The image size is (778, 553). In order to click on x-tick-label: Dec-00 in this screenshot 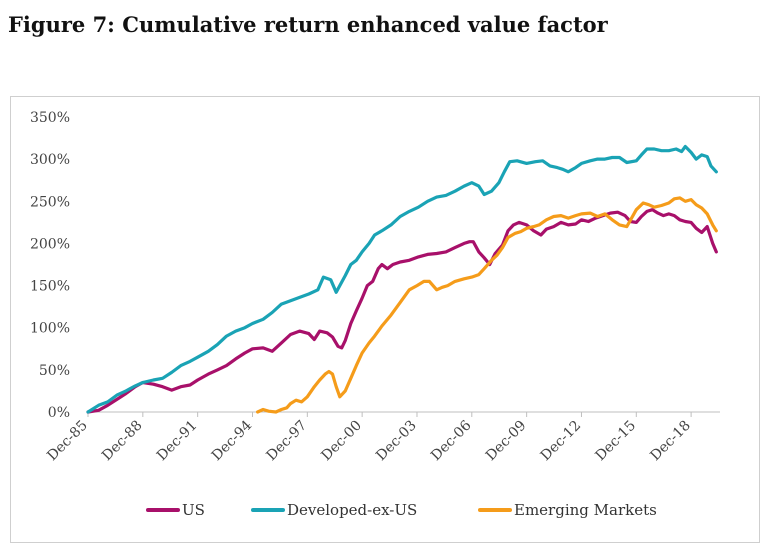, I will do `click(341, 441)`.